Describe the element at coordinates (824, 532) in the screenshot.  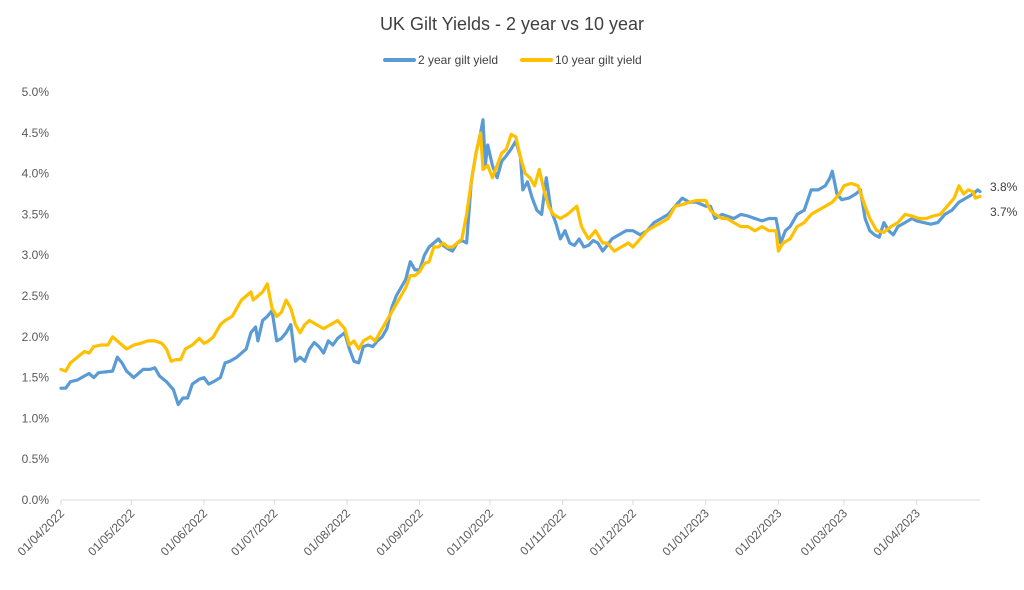
I see `x-tick-label: 01/03/2023` at that location.